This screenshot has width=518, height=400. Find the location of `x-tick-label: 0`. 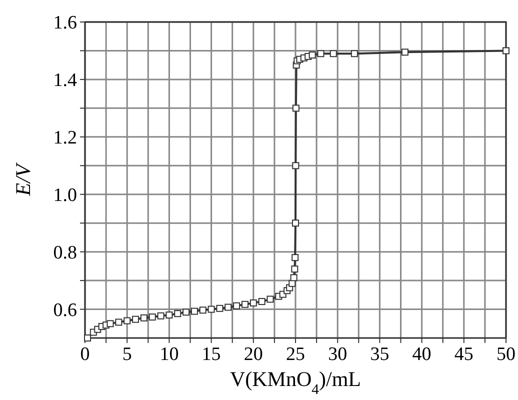

x-tick-label: 0 is located at coordinates (85, 354).